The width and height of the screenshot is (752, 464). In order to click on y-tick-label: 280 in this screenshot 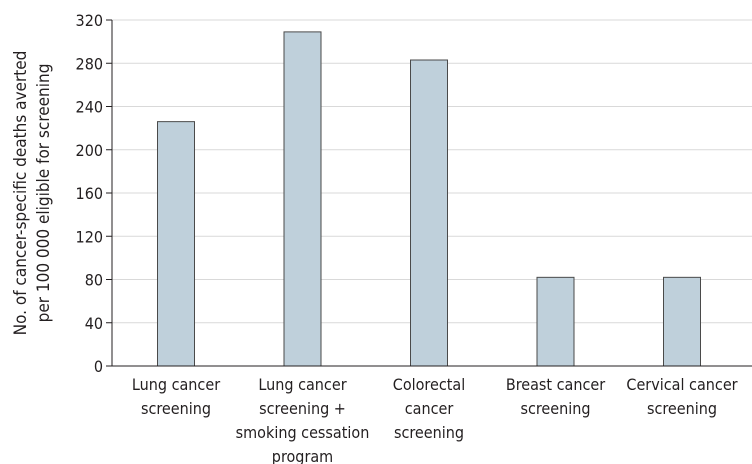, I will do `click(89, 63)`.